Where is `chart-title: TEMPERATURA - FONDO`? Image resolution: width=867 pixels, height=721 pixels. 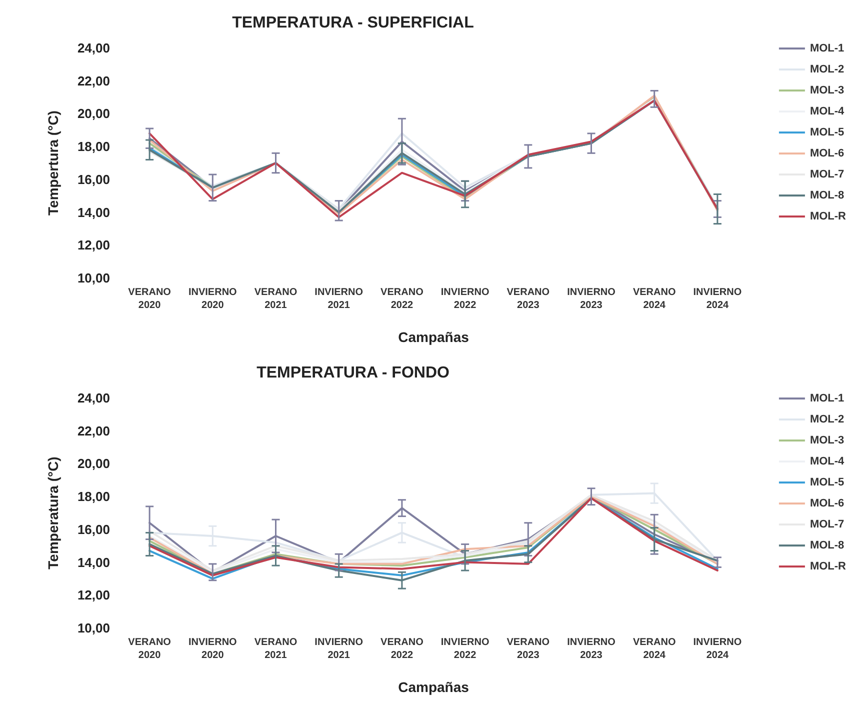 chart-title: TEMPERATURA - FONDO is located at coordinates (353, 373).